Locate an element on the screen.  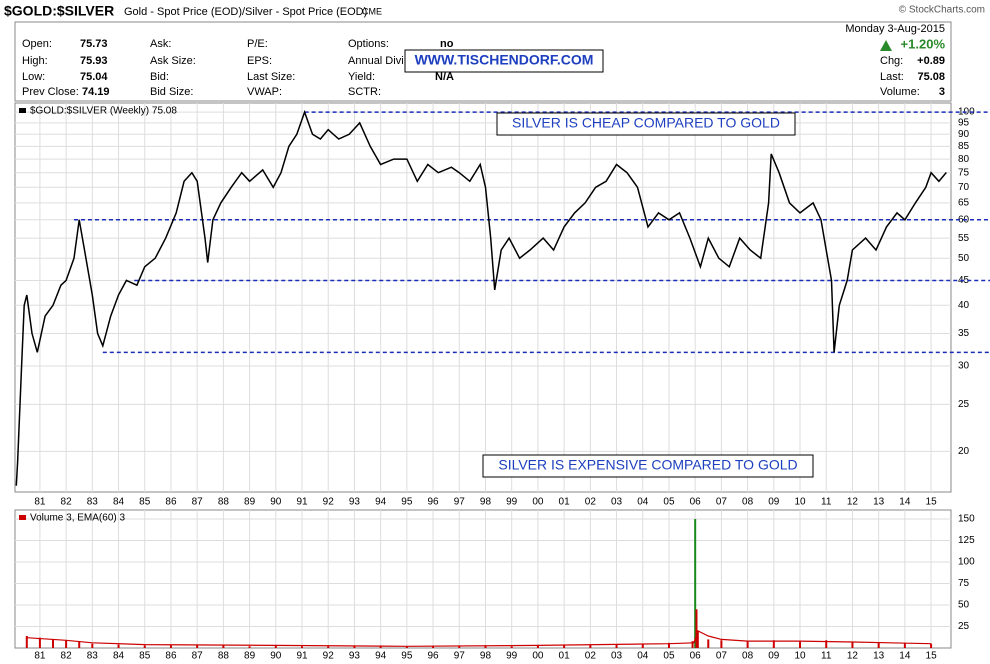
x-tick-label: 88 is located at coordinates (224, 656).